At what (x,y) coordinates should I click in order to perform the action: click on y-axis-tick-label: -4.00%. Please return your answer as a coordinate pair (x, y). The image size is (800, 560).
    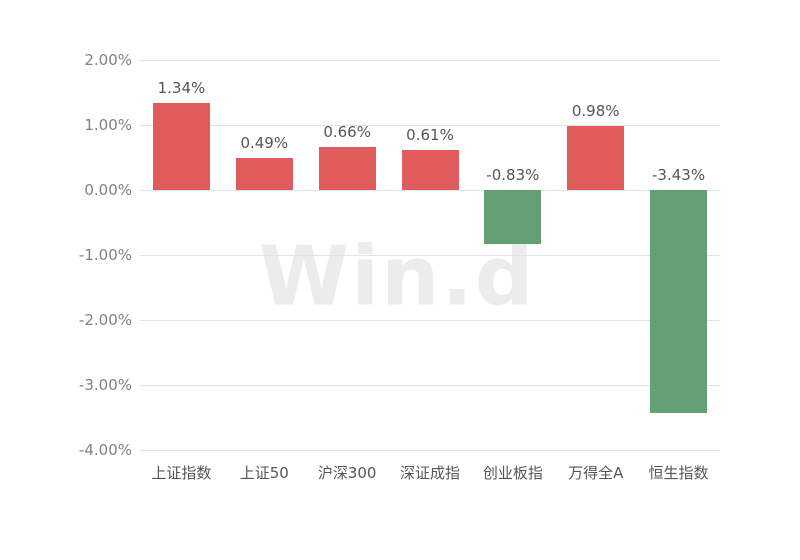
    Looking at the image, I should click on (105, 450).